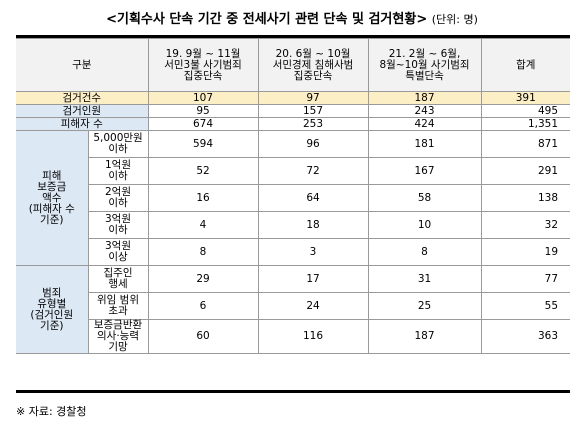 The image size is (584, 429). I want to click on cell: 31, so click(424, 279).